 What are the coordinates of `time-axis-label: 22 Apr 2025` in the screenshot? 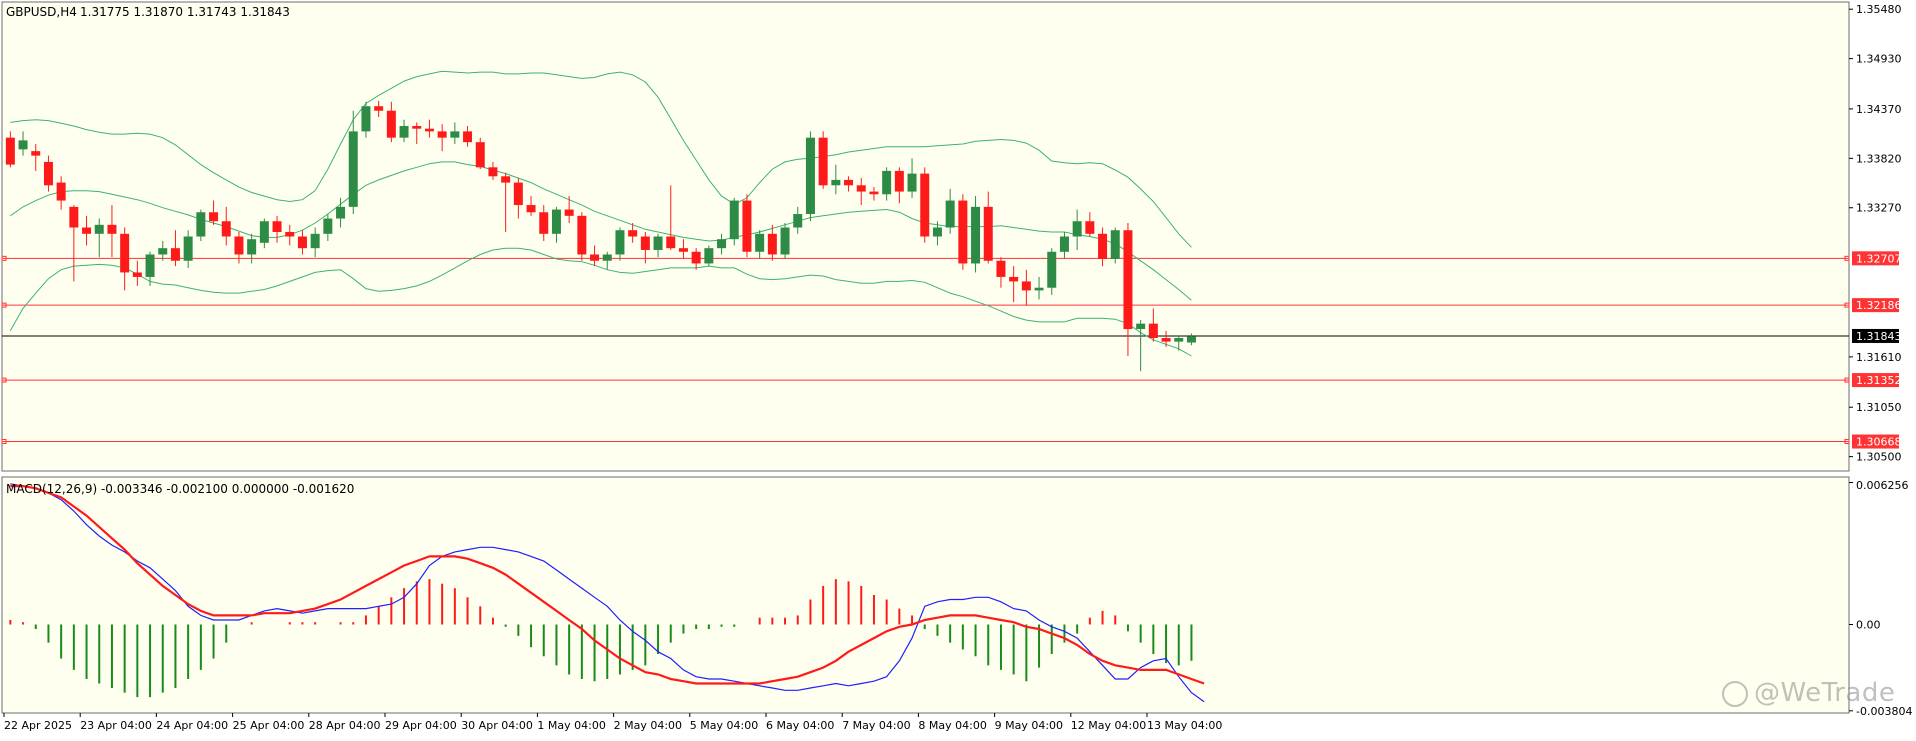 It's located at (38, 725).